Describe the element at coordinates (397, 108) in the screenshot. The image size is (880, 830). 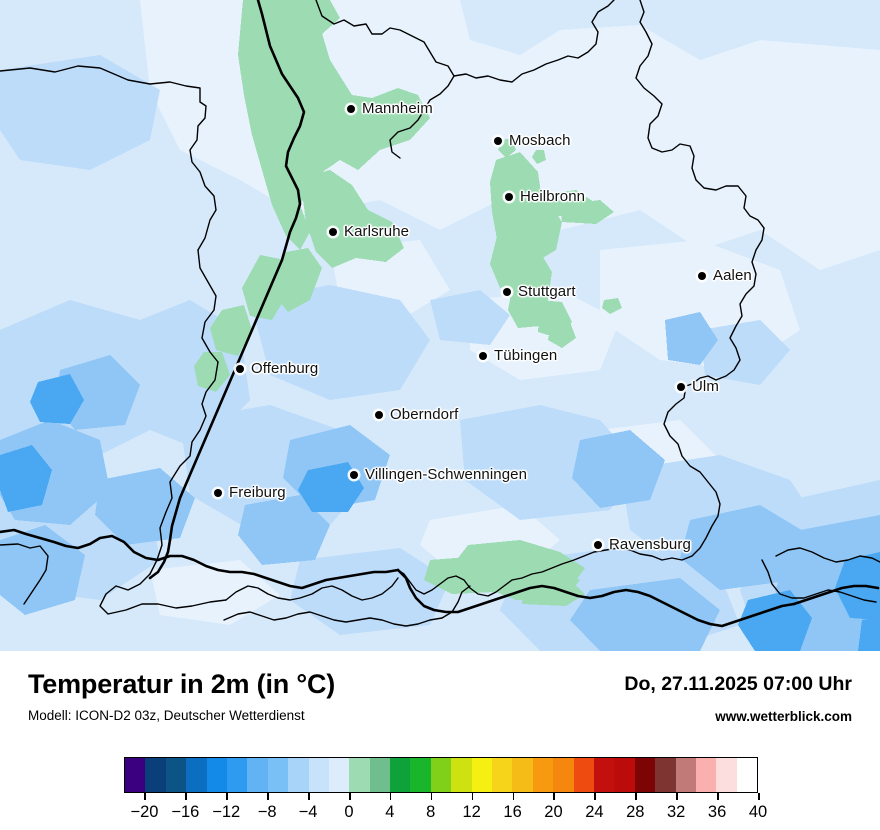
I see `city-label: Mannheim` at that location.